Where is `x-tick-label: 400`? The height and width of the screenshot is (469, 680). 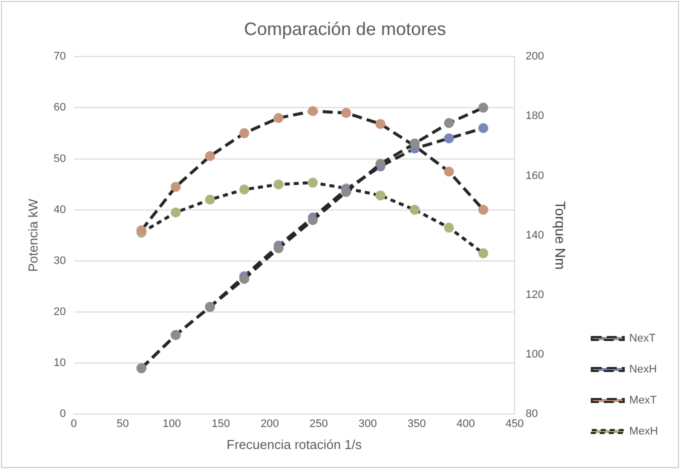 x-tick-label: 400 is located at coordinates (465, 424).